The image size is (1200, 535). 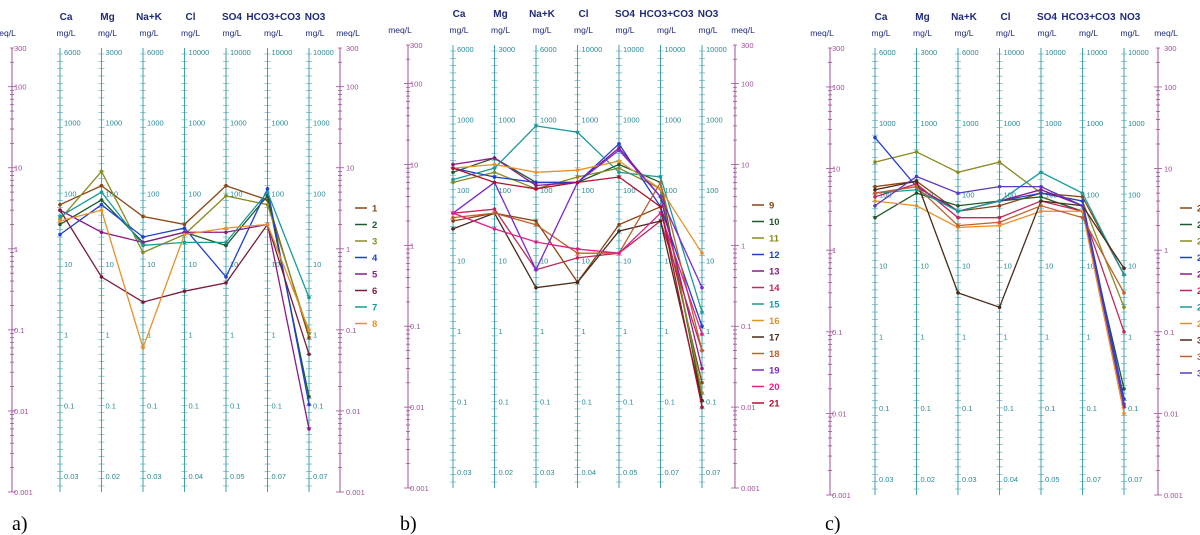 What do you see at coordinates (881, 17) in the screenshot?
I see `ion-name: Ca` at bounding box center [881, 17].